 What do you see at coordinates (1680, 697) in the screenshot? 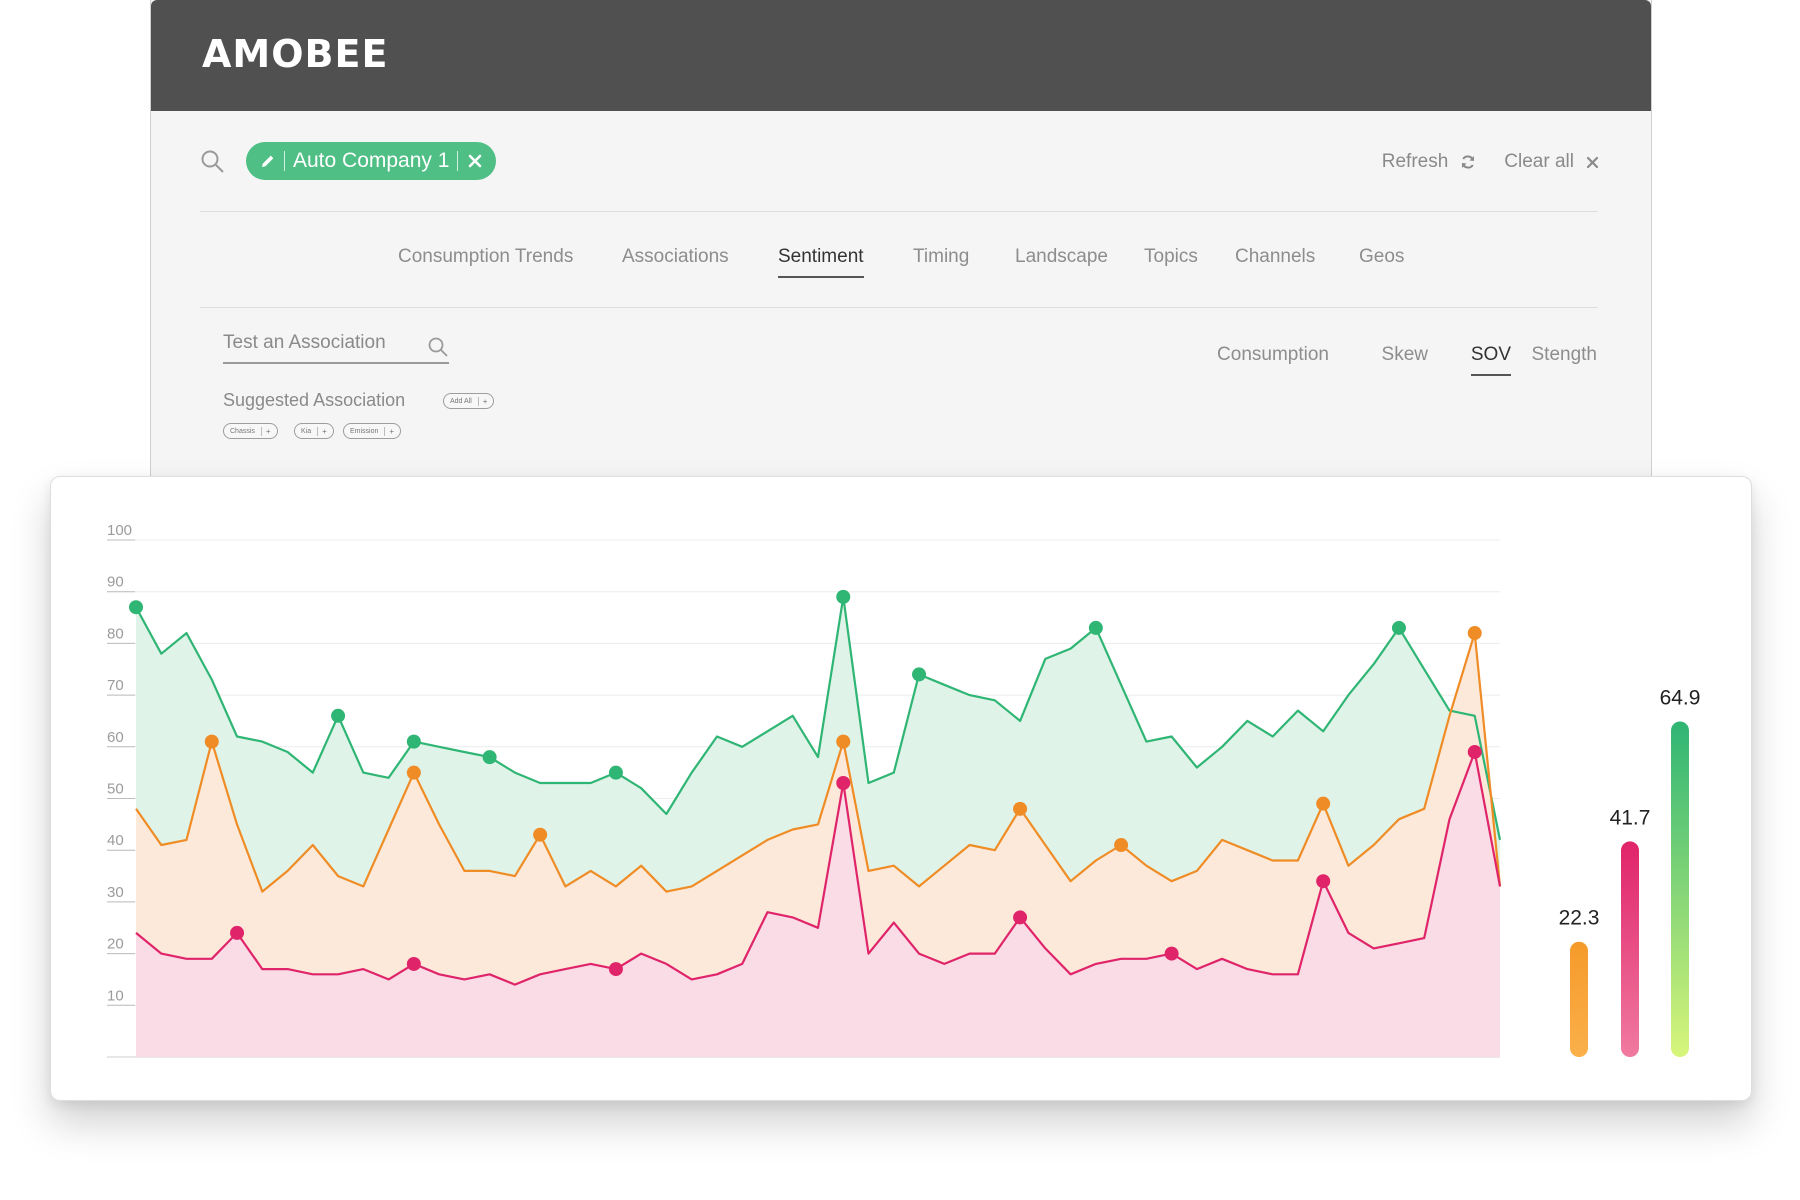
I see `summary-bar-value: 64.9` at bounding box center [1680, 697].